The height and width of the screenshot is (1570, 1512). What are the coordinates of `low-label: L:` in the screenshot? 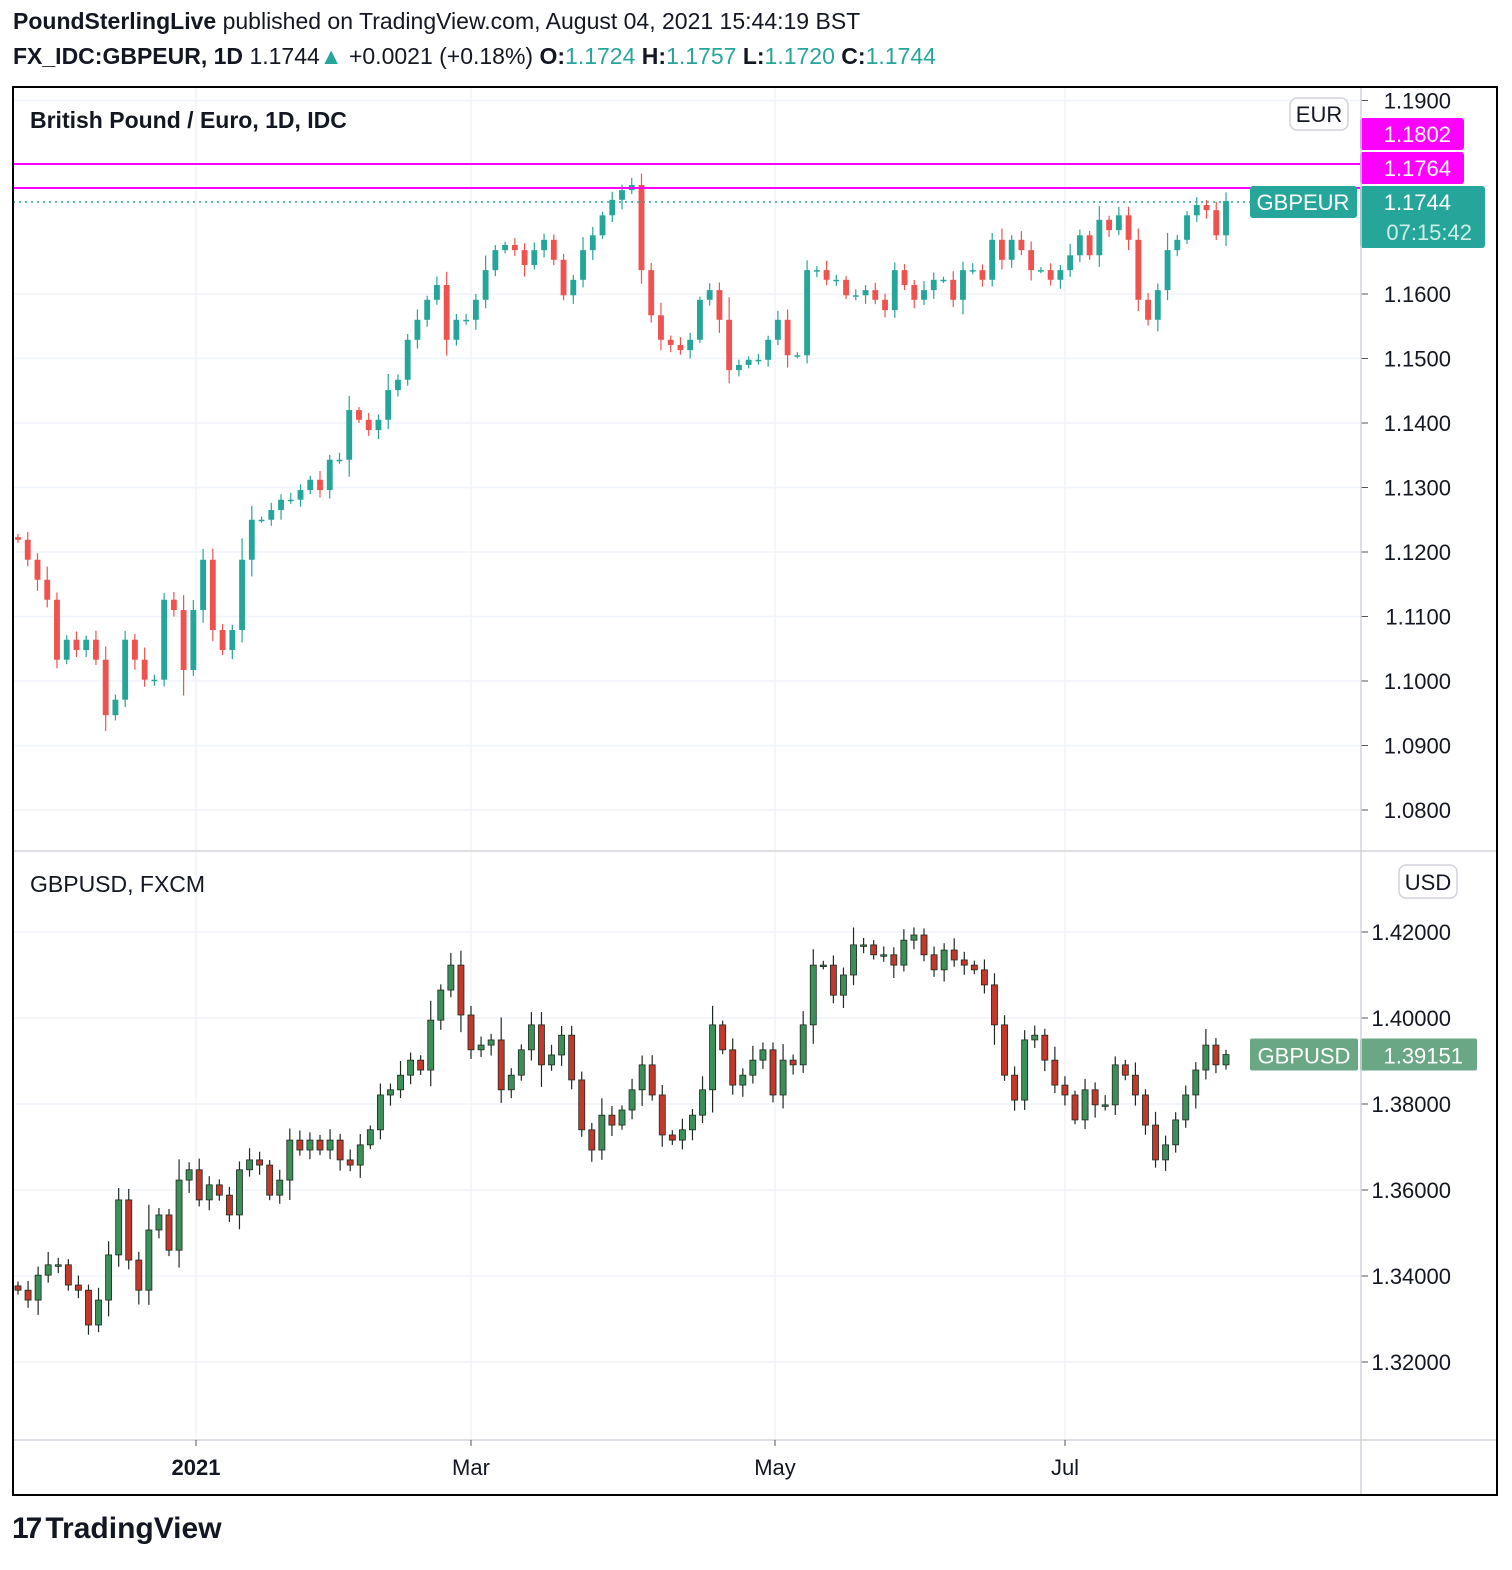 It's located at (753, 56).